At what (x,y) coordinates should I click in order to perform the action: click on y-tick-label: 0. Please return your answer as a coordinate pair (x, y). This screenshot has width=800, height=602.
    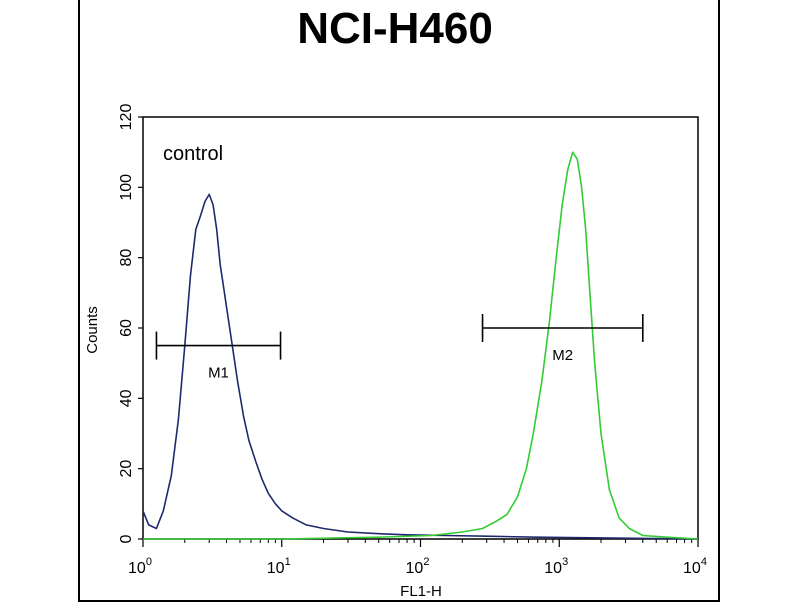
    Looking at the image, I should click on (126, 538).